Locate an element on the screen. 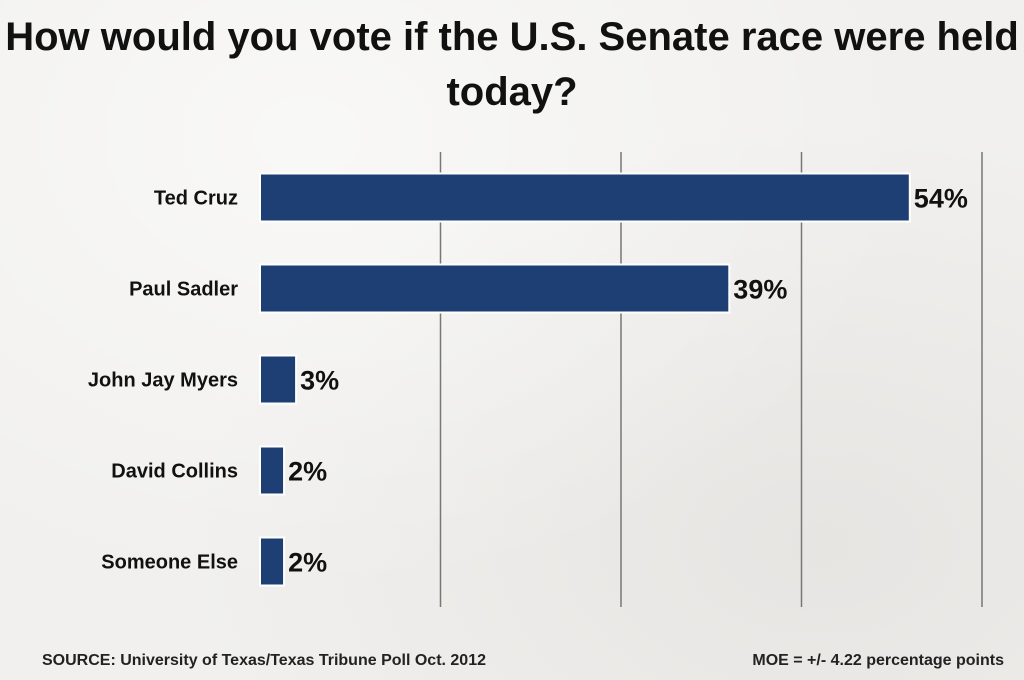 The width and height of the screenshot is (1024, 680). value-label: 39% is located at coordinates (760, 290).